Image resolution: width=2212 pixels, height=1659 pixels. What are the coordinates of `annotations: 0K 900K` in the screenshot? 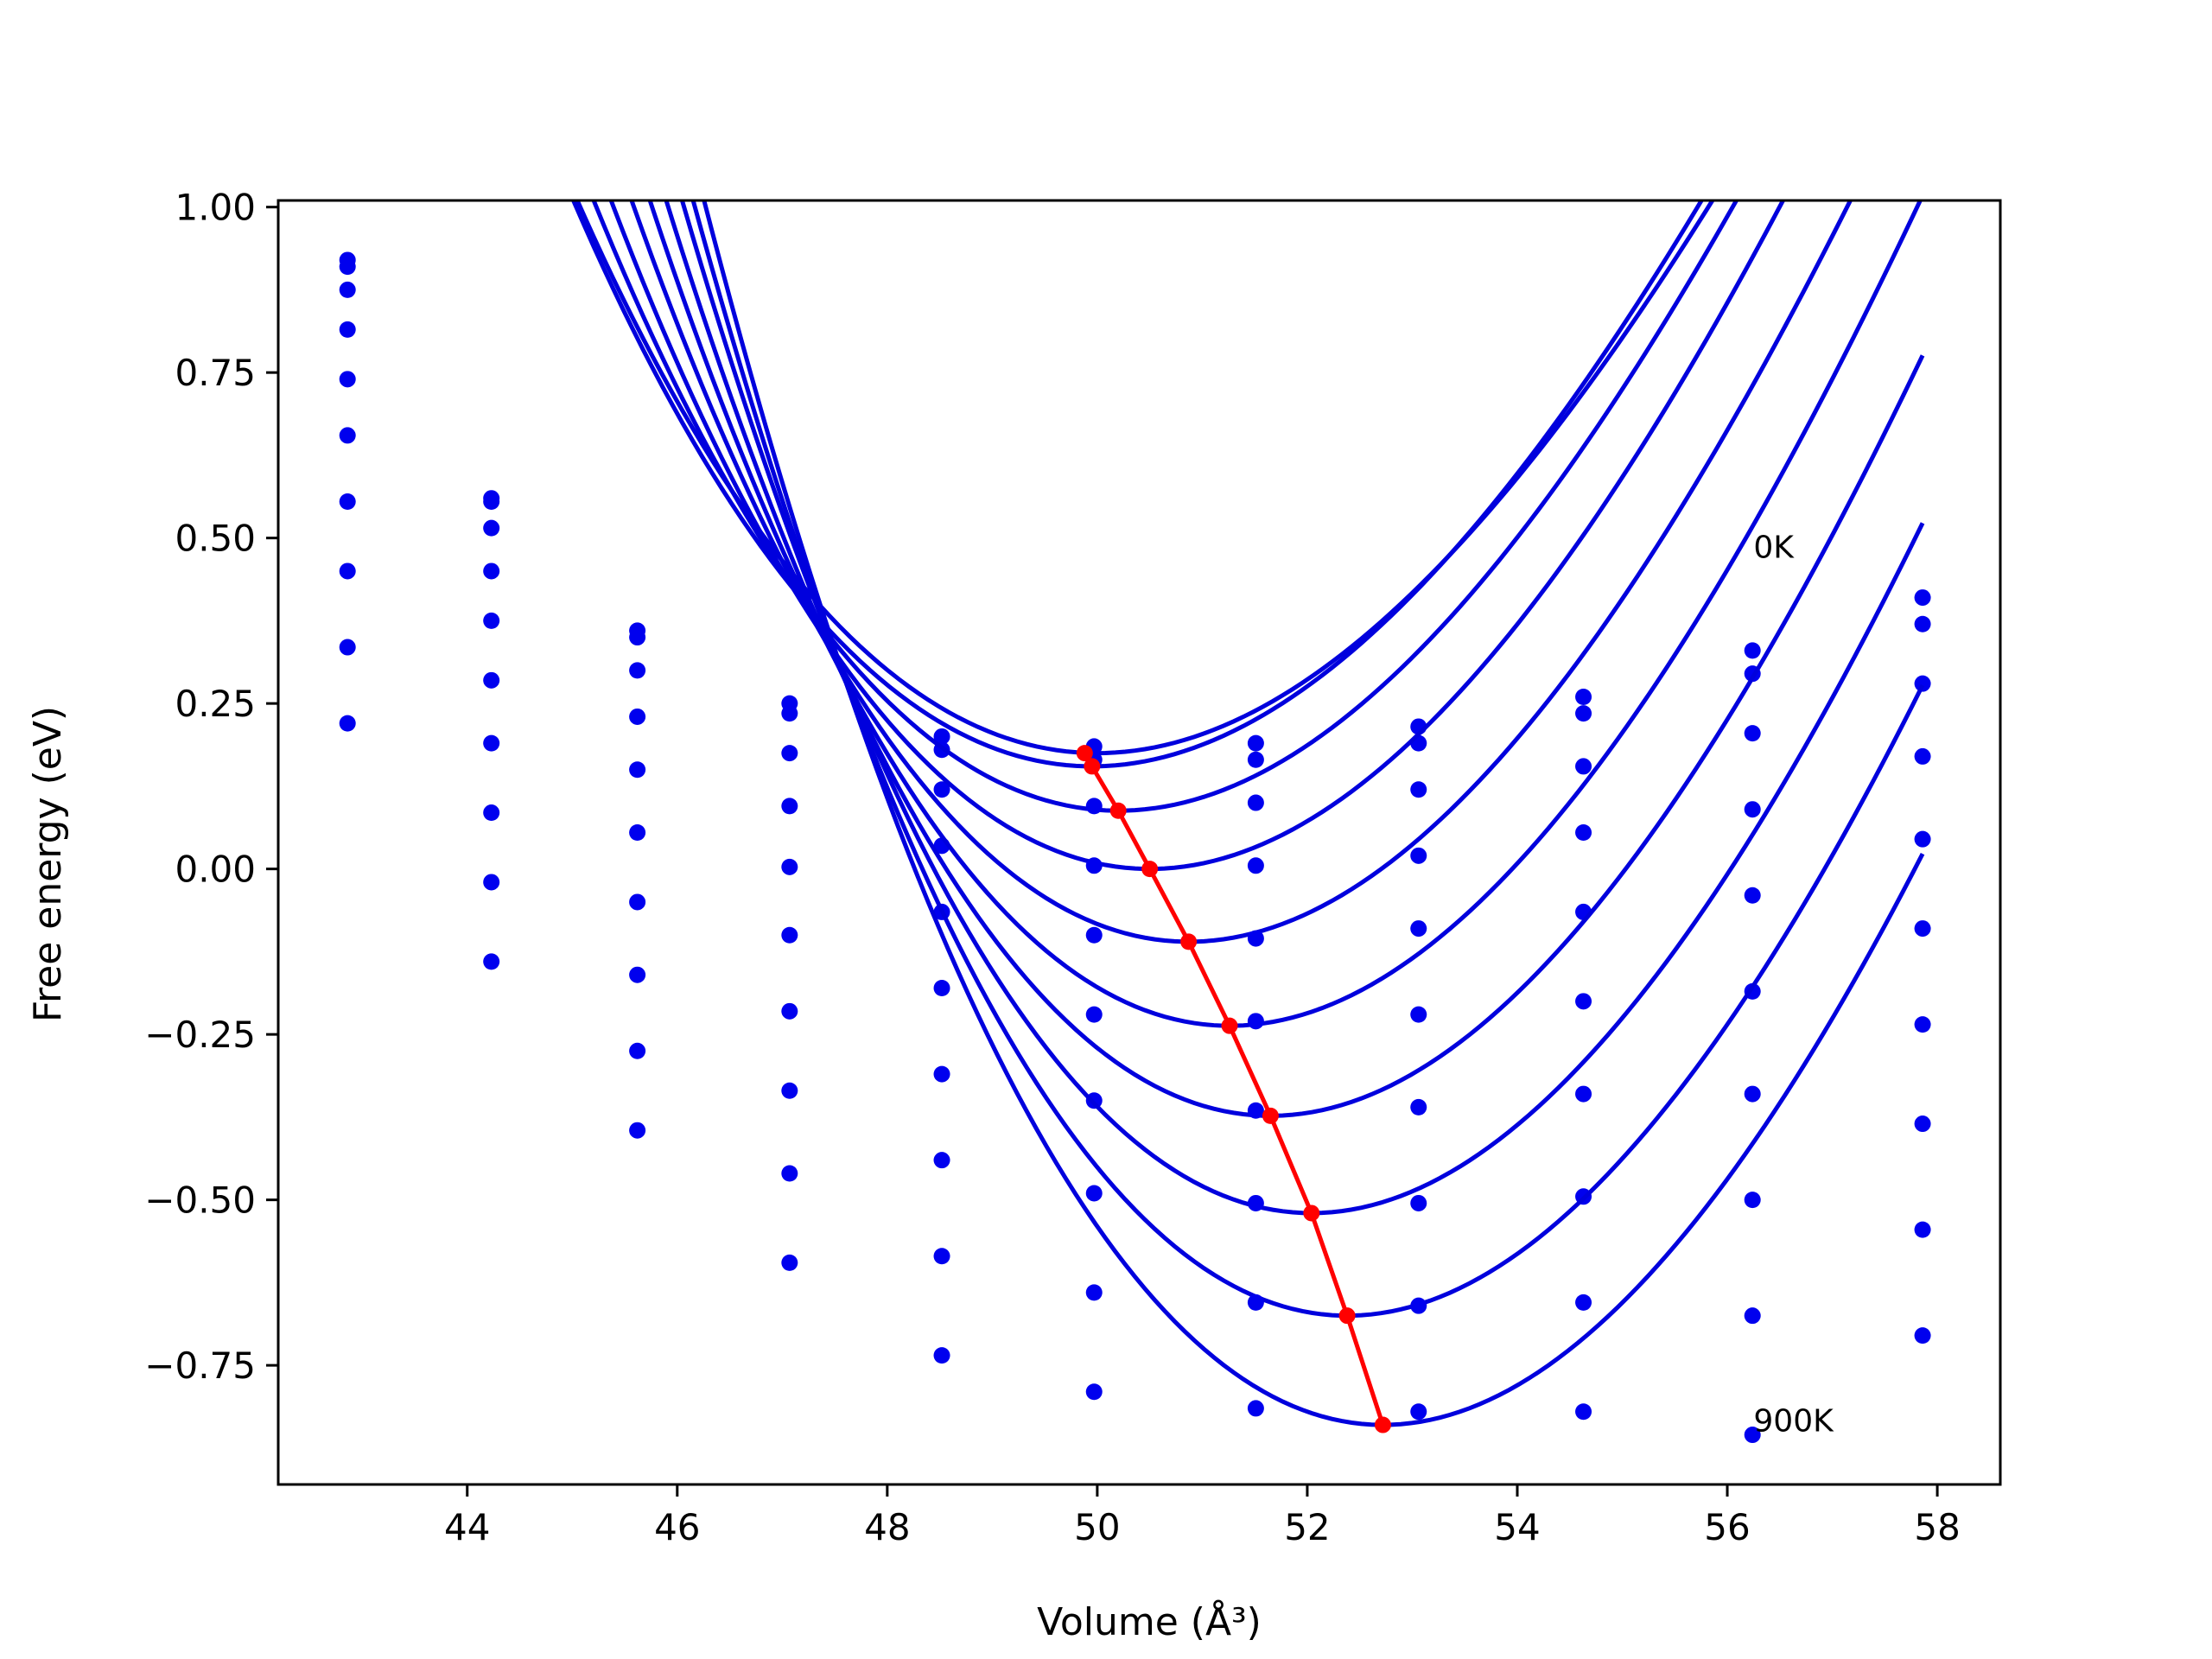 It's located at (1793, 986).